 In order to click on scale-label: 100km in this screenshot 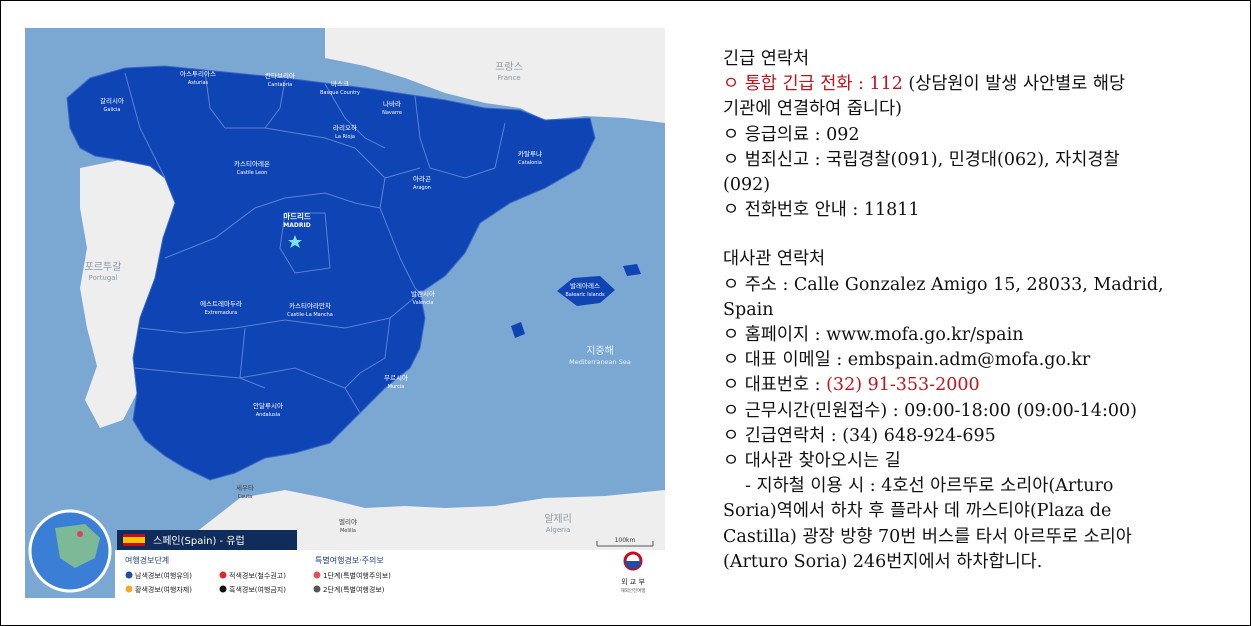, I will do `click(625, 540)`.